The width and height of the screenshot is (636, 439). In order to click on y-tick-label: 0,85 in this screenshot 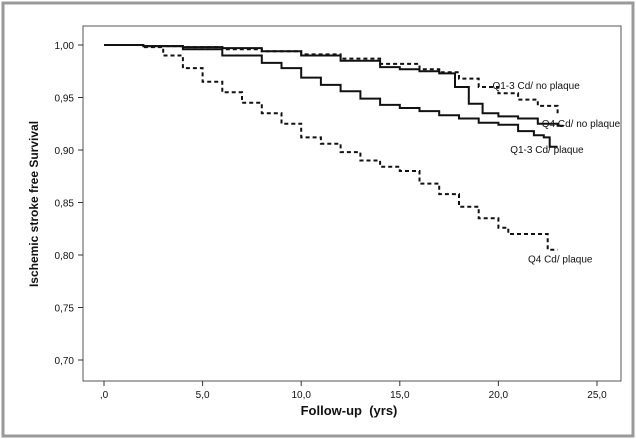, I will do `click(65, 204)`.